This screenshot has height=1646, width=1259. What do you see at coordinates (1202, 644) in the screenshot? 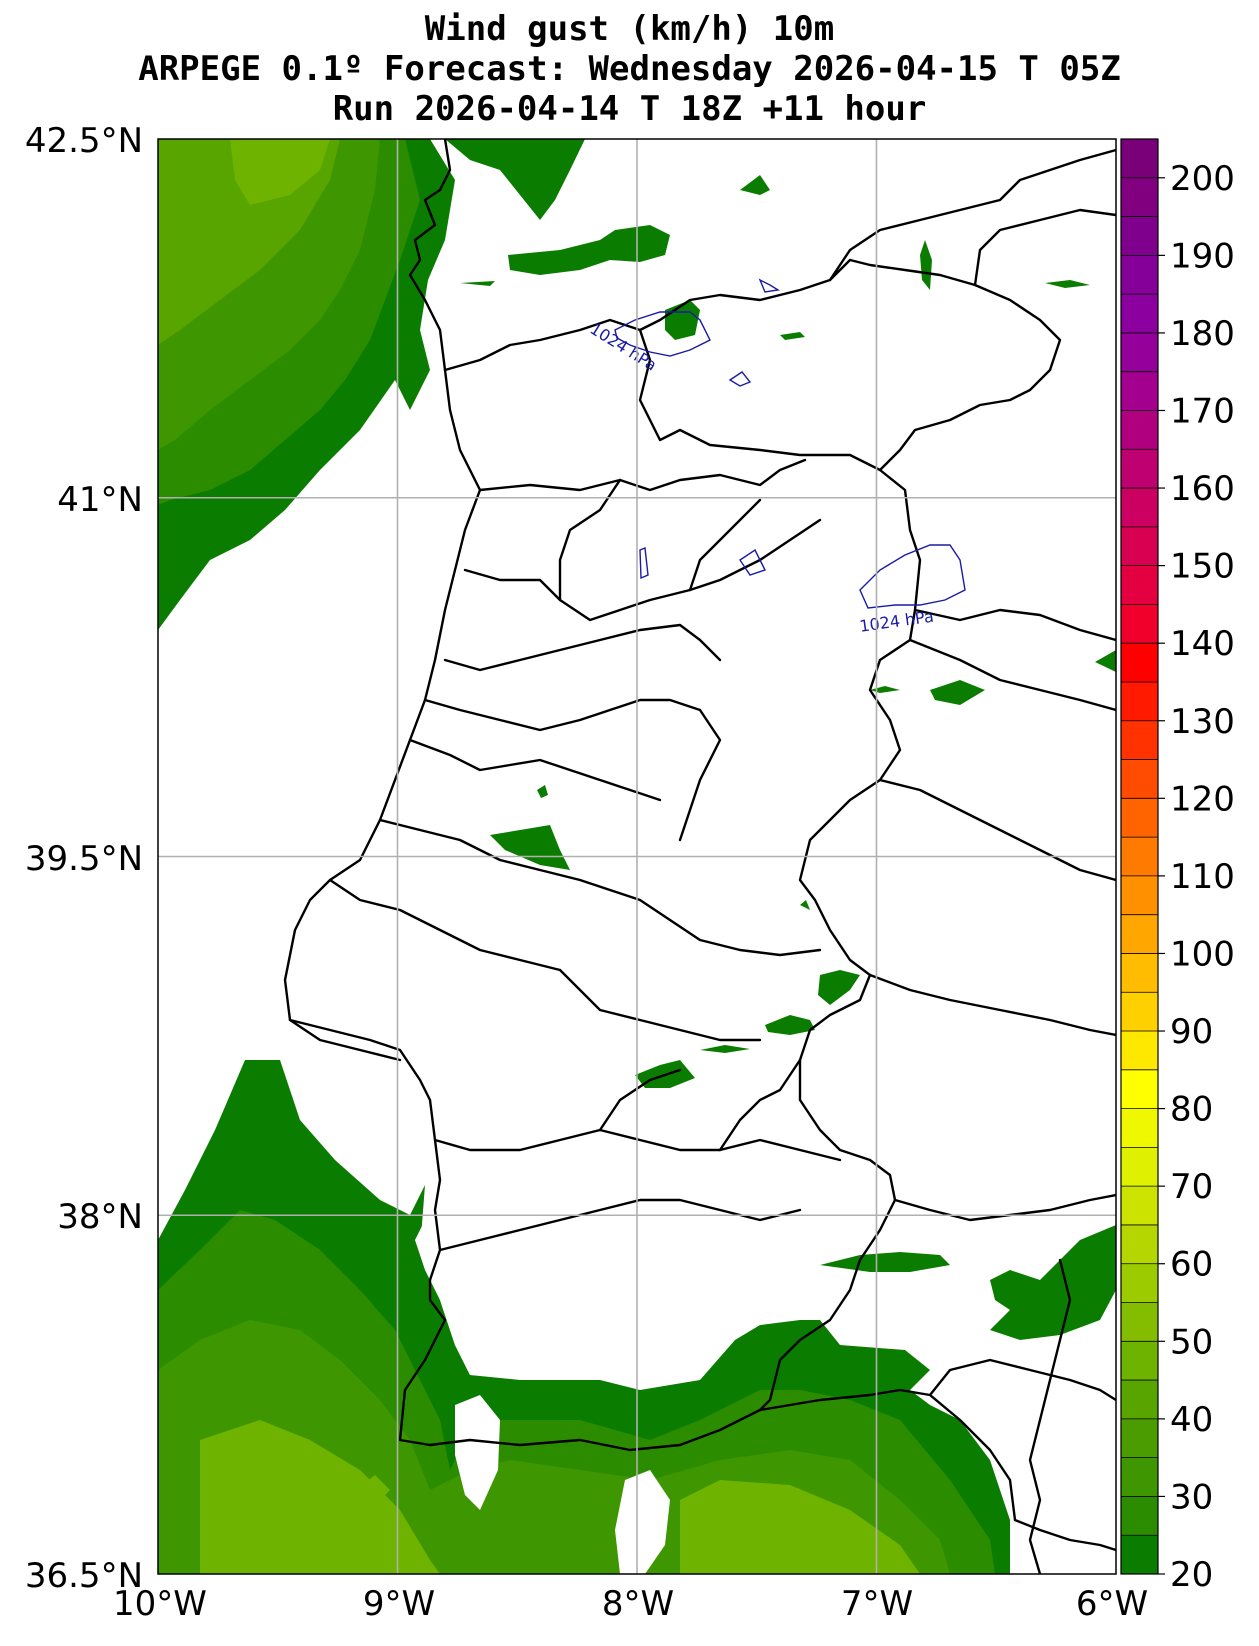
I see `colorbar-tick-label: 140` at bounding box center [1202, 644].